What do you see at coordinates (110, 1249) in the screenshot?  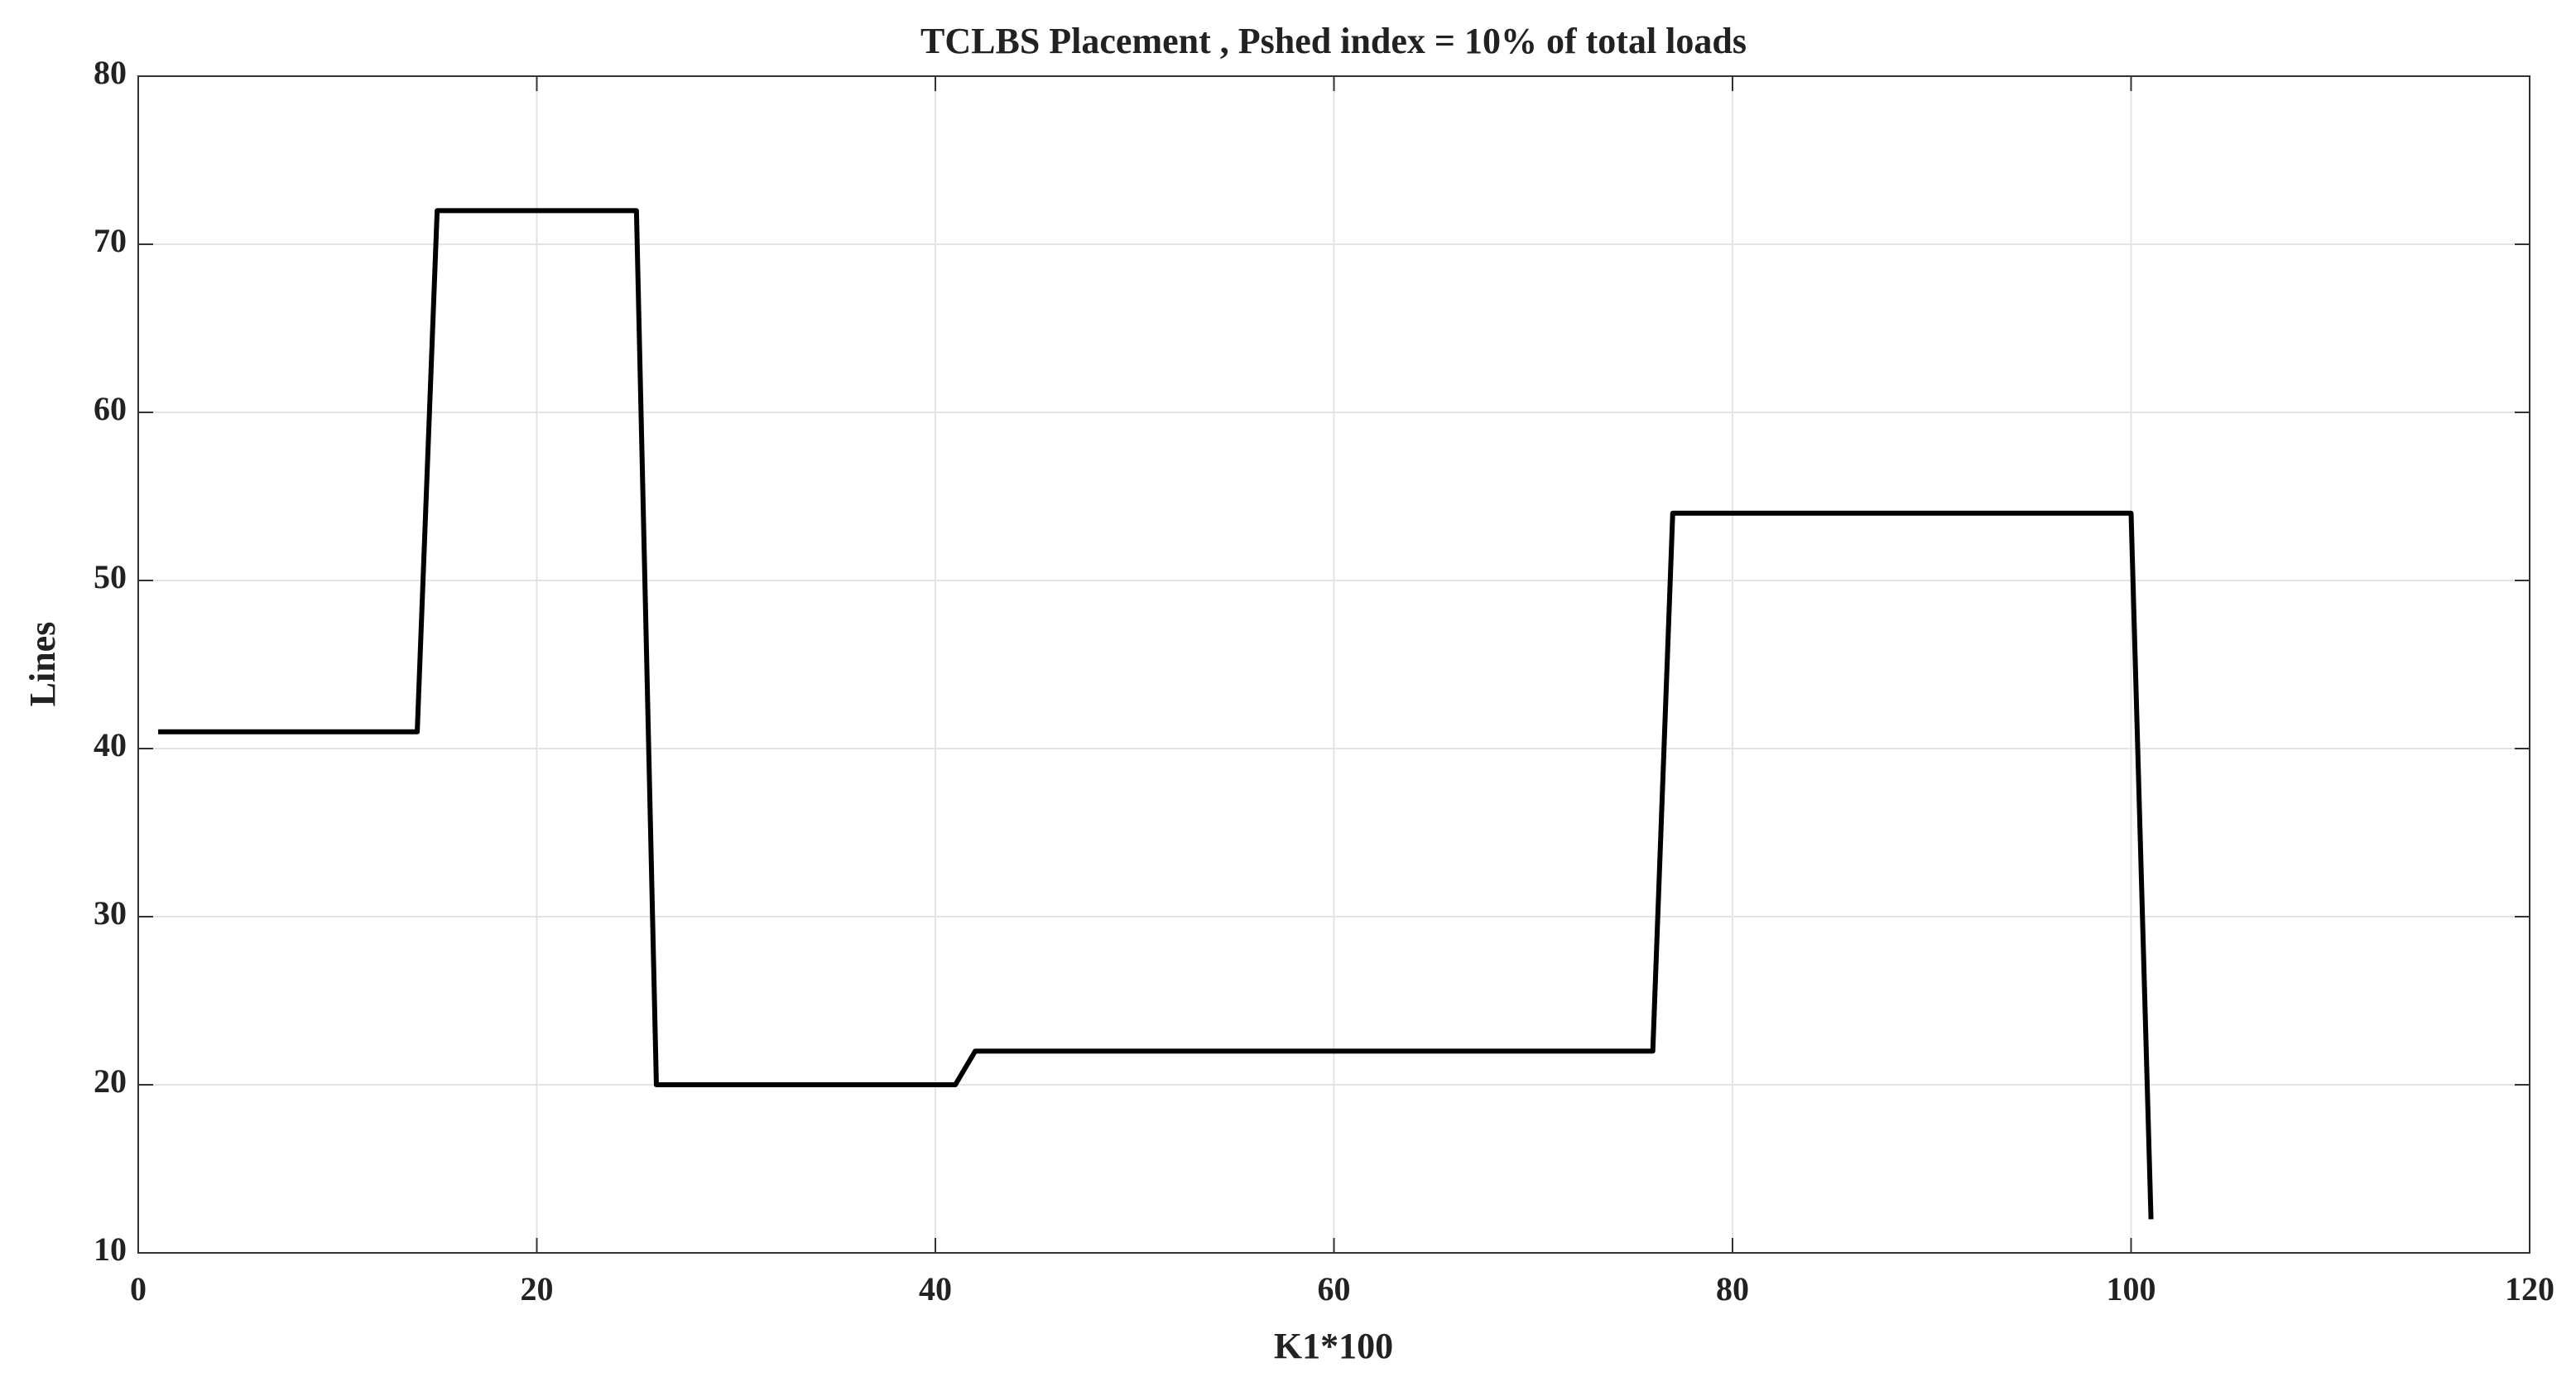 I see `y-tick-label: 10` at bounding box center [110, 1249].